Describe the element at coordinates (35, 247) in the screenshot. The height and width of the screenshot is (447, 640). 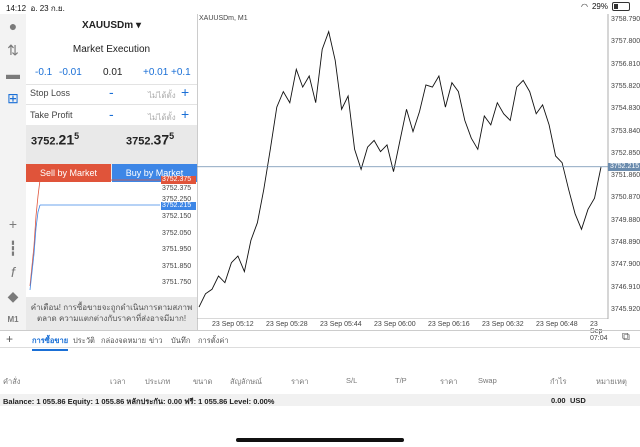
I see `bid-tick-line` at that location.